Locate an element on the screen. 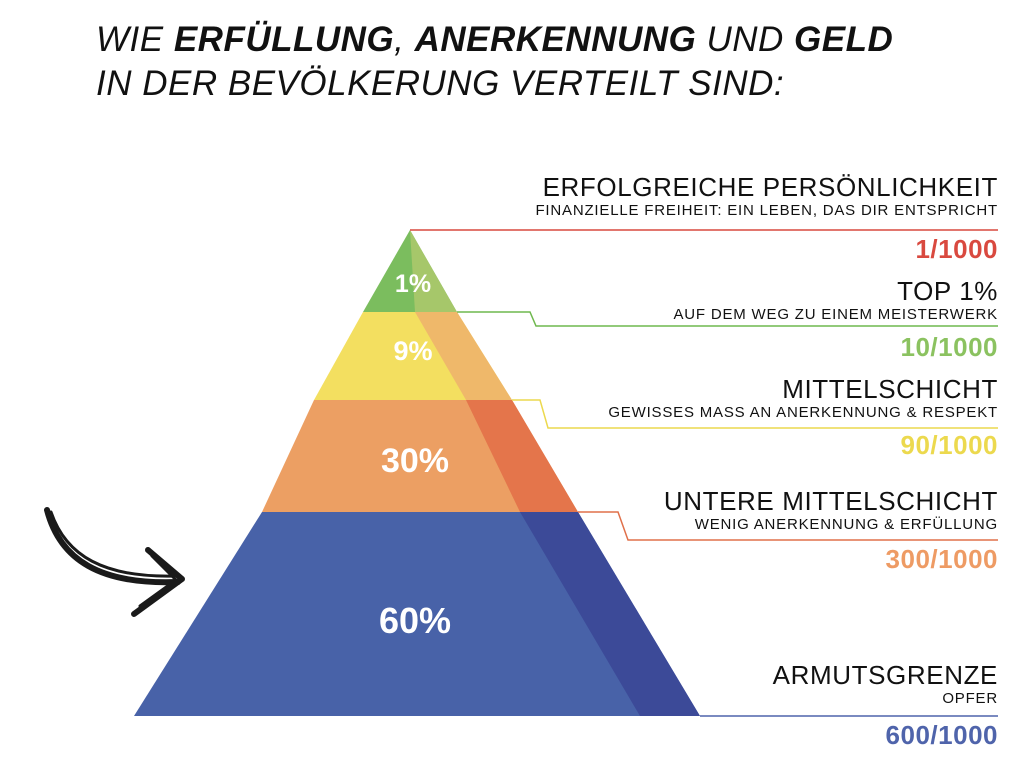 This screenshot has height=758, width=1024. tier-heading: Untere Mittelschicht is located at coordinates (830, 501).